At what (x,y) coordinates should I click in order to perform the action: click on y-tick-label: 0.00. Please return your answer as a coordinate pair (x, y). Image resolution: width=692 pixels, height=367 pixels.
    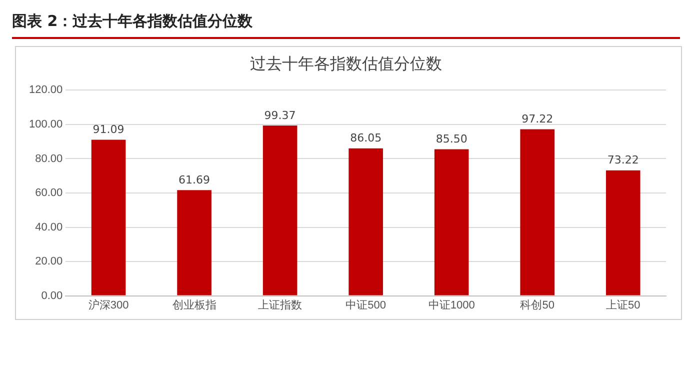
    Looking at the image, I should click on (52, 296).